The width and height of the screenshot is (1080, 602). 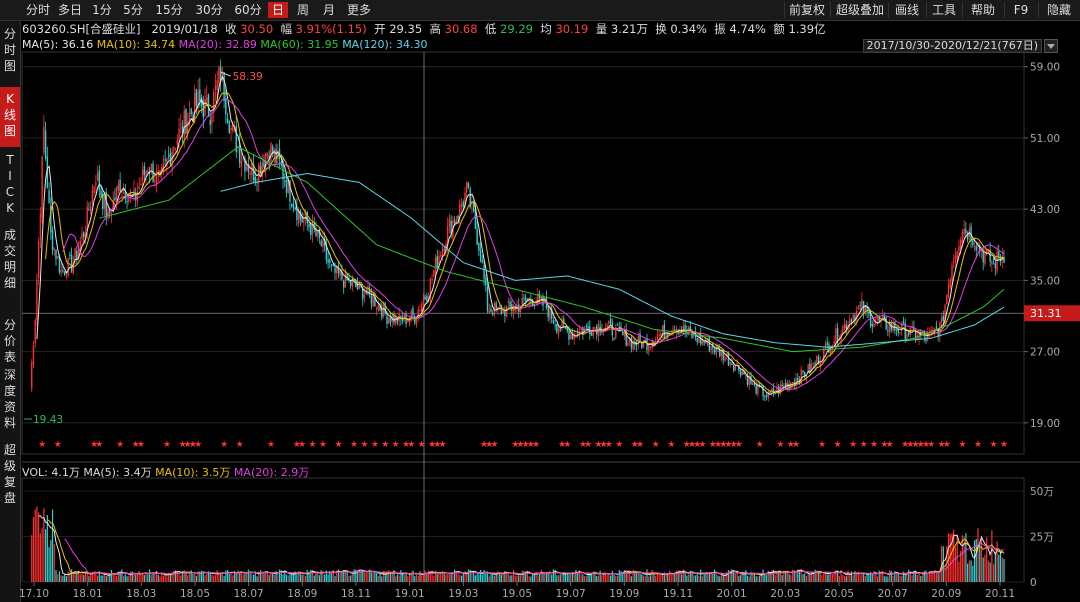 I want to click on sidebar-item-review: 超 级 复 盘, so click(x=9, y=474).